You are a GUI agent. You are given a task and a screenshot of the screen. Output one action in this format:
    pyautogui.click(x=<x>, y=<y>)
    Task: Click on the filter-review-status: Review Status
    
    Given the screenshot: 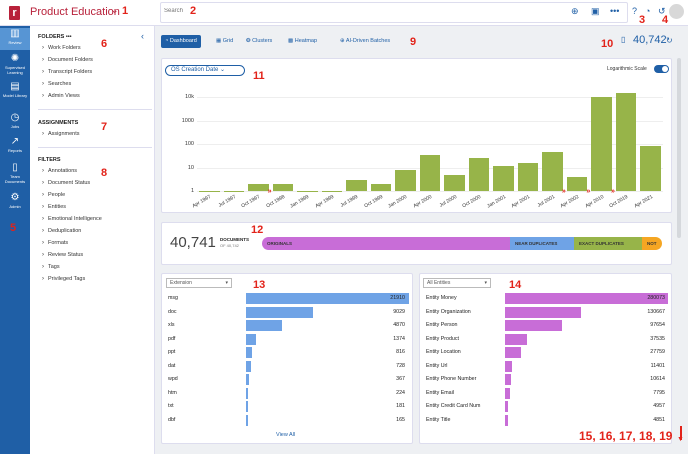 What is the action you would take?
    pyautogui.click(x=62, y=255)
    